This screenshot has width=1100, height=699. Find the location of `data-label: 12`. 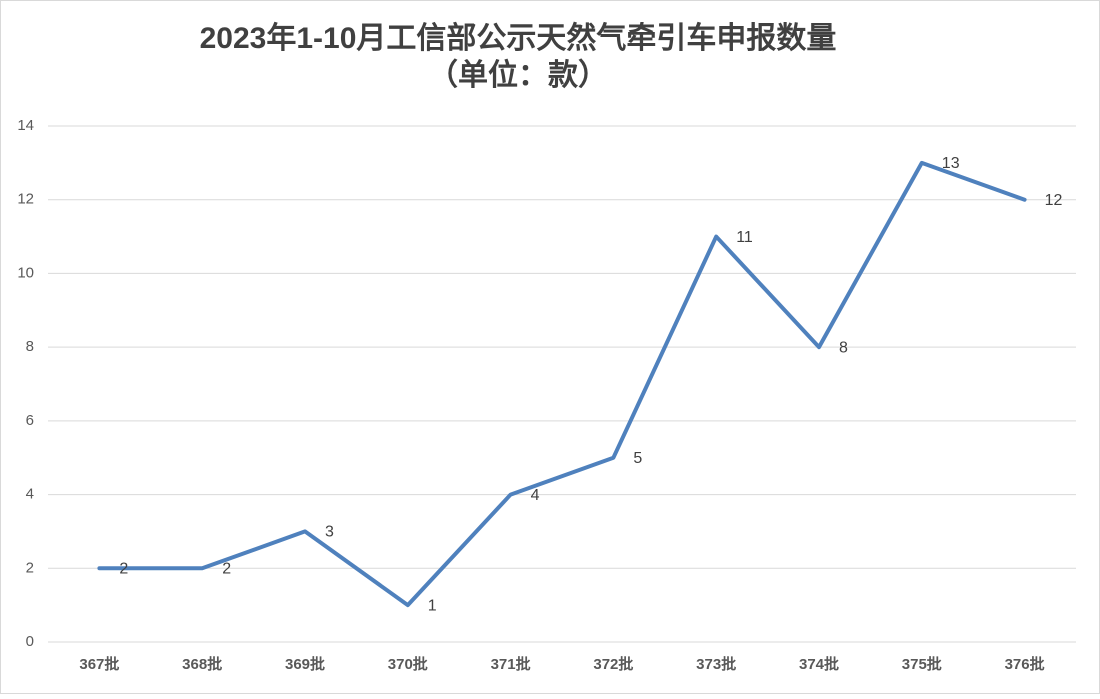

data-label: 12 is located at coordinates (1054, 200).